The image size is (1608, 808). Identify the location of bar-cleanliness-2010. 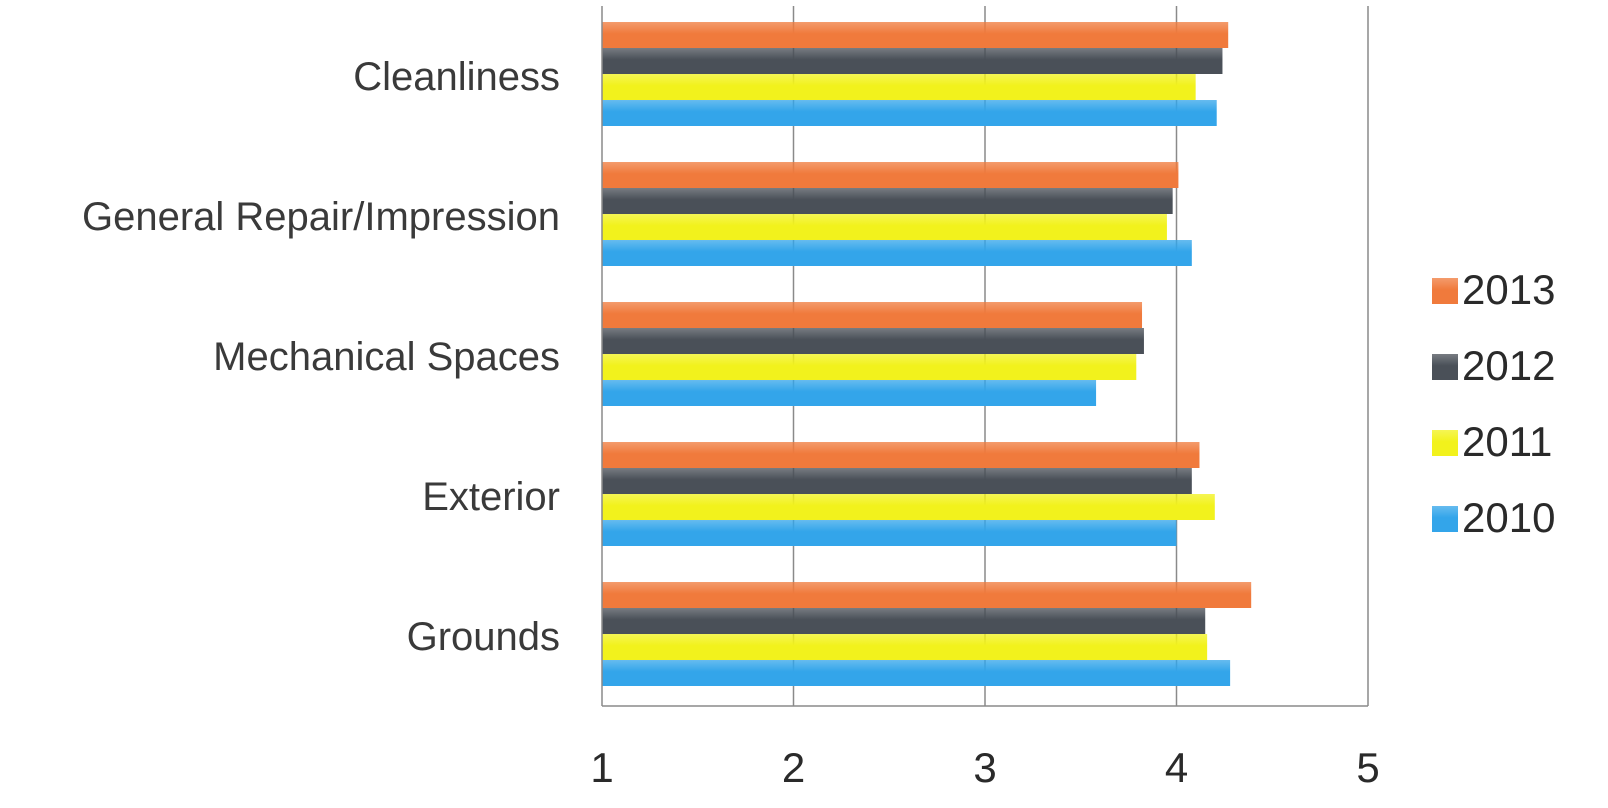
(909, 113).